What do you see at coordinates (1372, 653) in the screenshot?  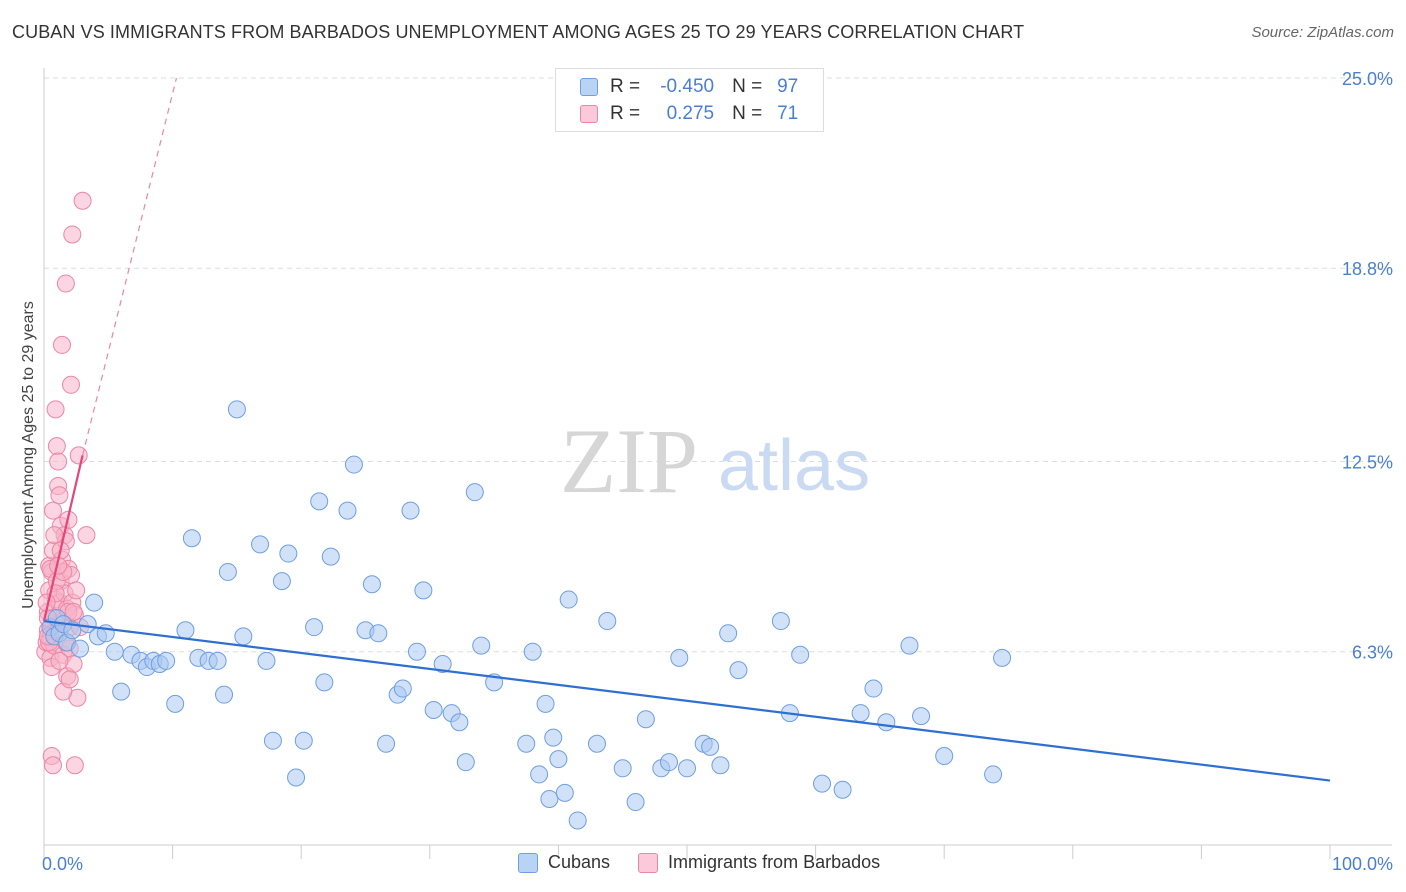 I see `y-tick-label: 6.3%` at bounding box center [1372, 653].